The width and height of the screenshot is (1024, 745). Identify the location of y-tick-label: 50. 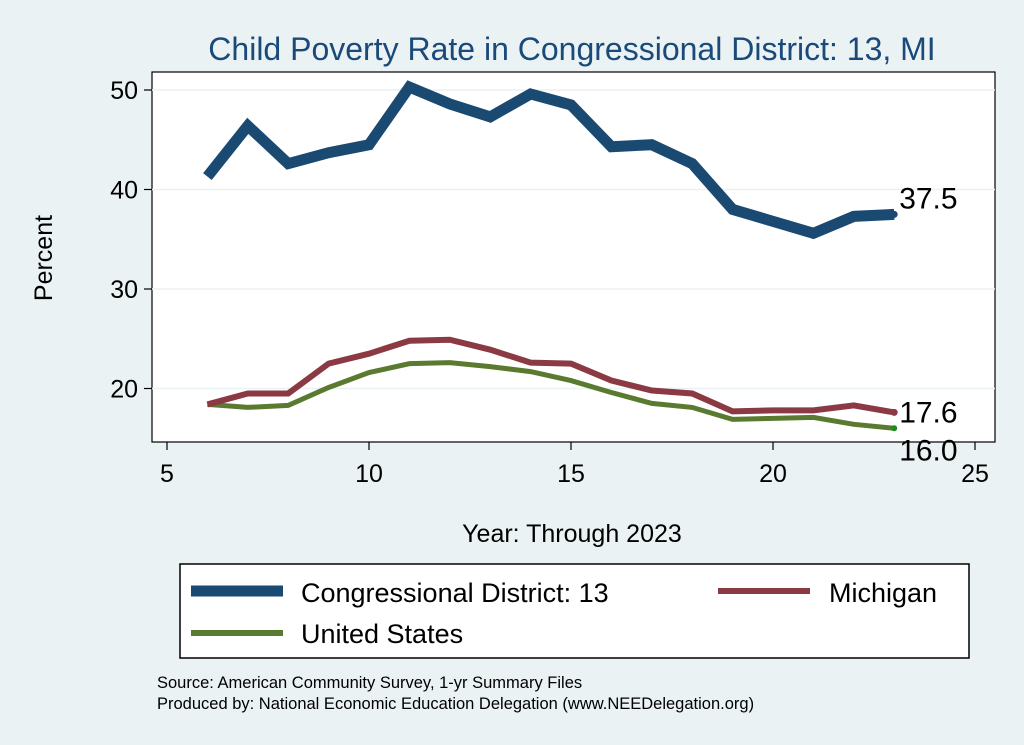
(124, 91).